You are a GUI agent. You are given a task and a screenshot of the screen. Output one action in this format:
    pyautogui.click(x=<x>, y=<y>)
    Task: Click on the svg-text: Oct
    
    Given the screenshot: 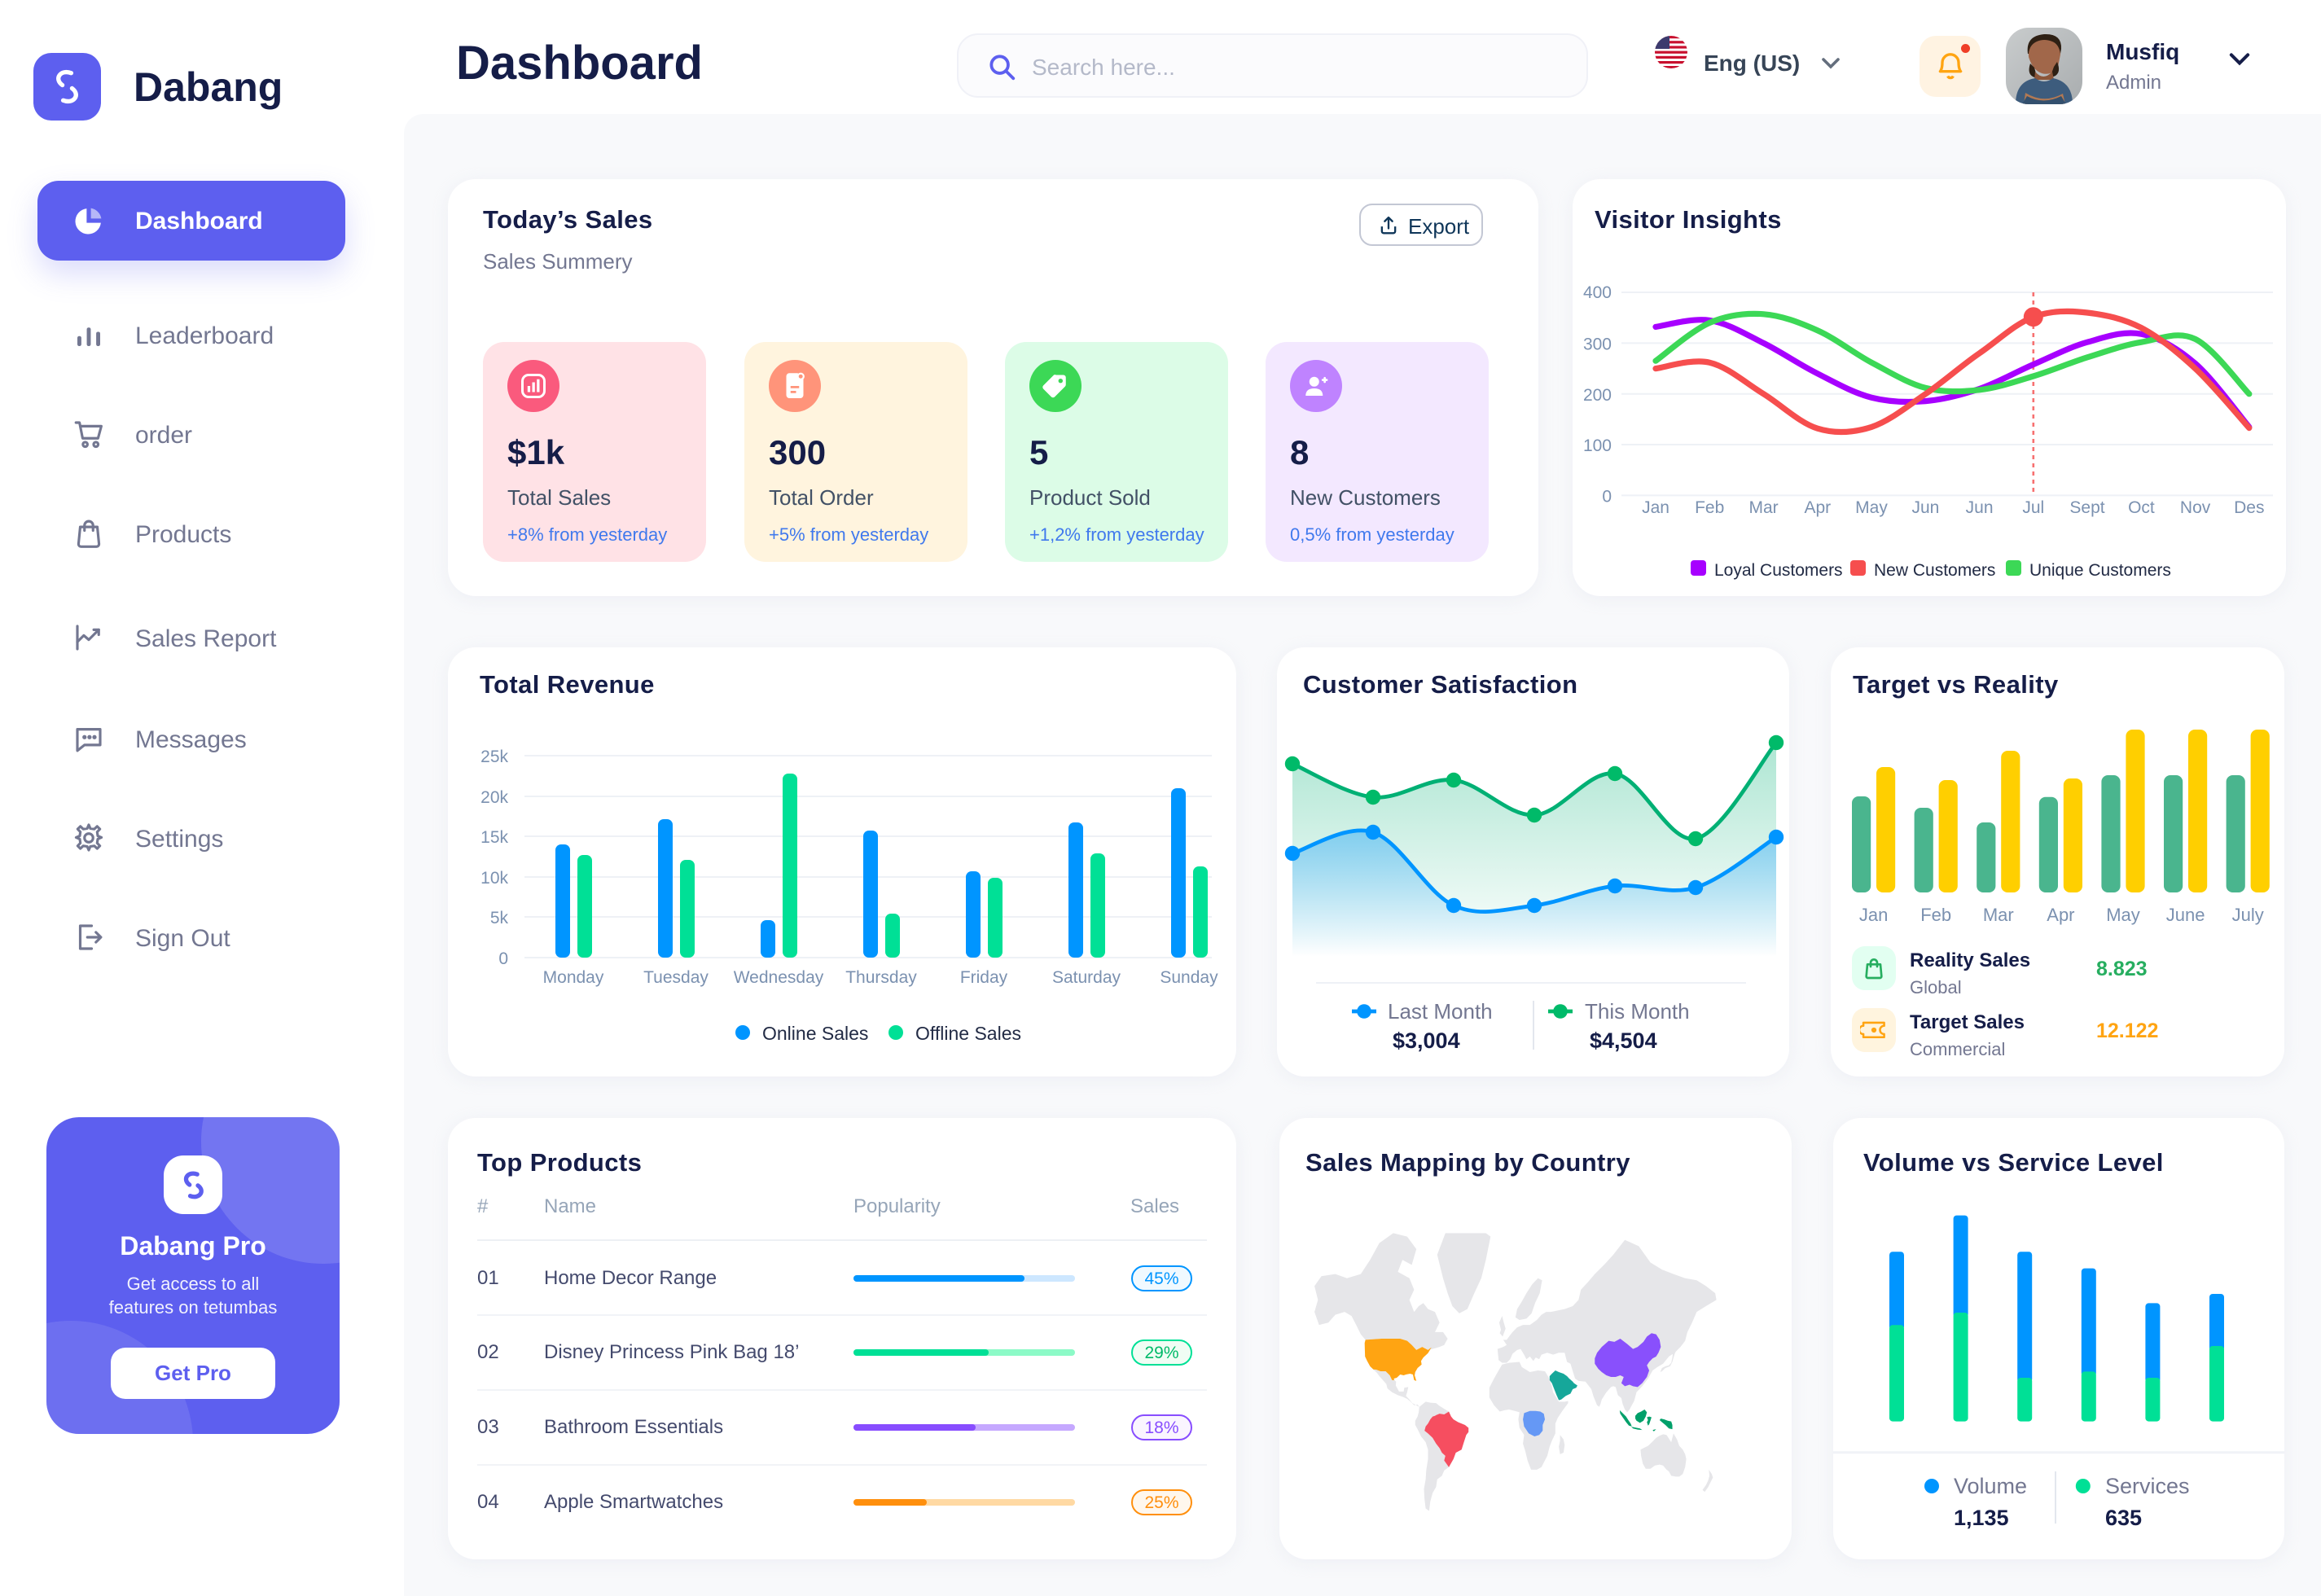 What is the action you would take?
    pyautogui.click(x=2141, y=508)
    